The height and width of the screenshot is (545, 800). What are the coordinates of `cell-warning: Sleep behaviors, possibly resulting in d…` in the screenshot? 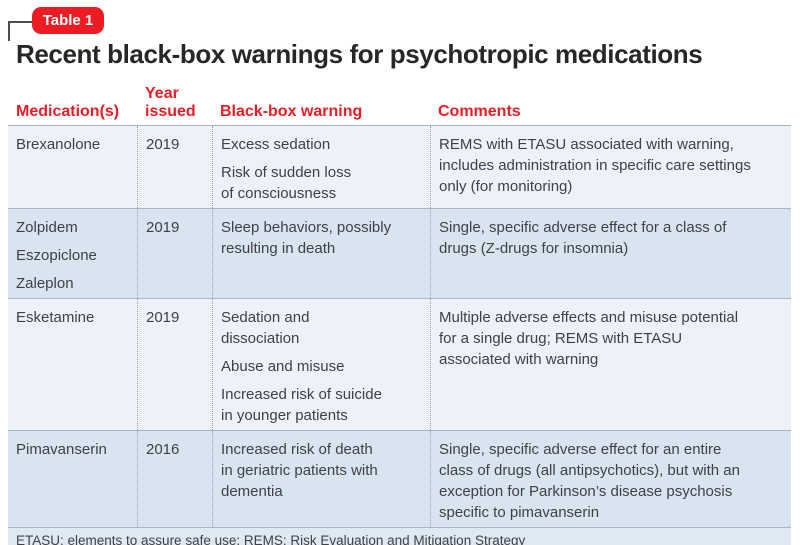 It's located at (321, 253).